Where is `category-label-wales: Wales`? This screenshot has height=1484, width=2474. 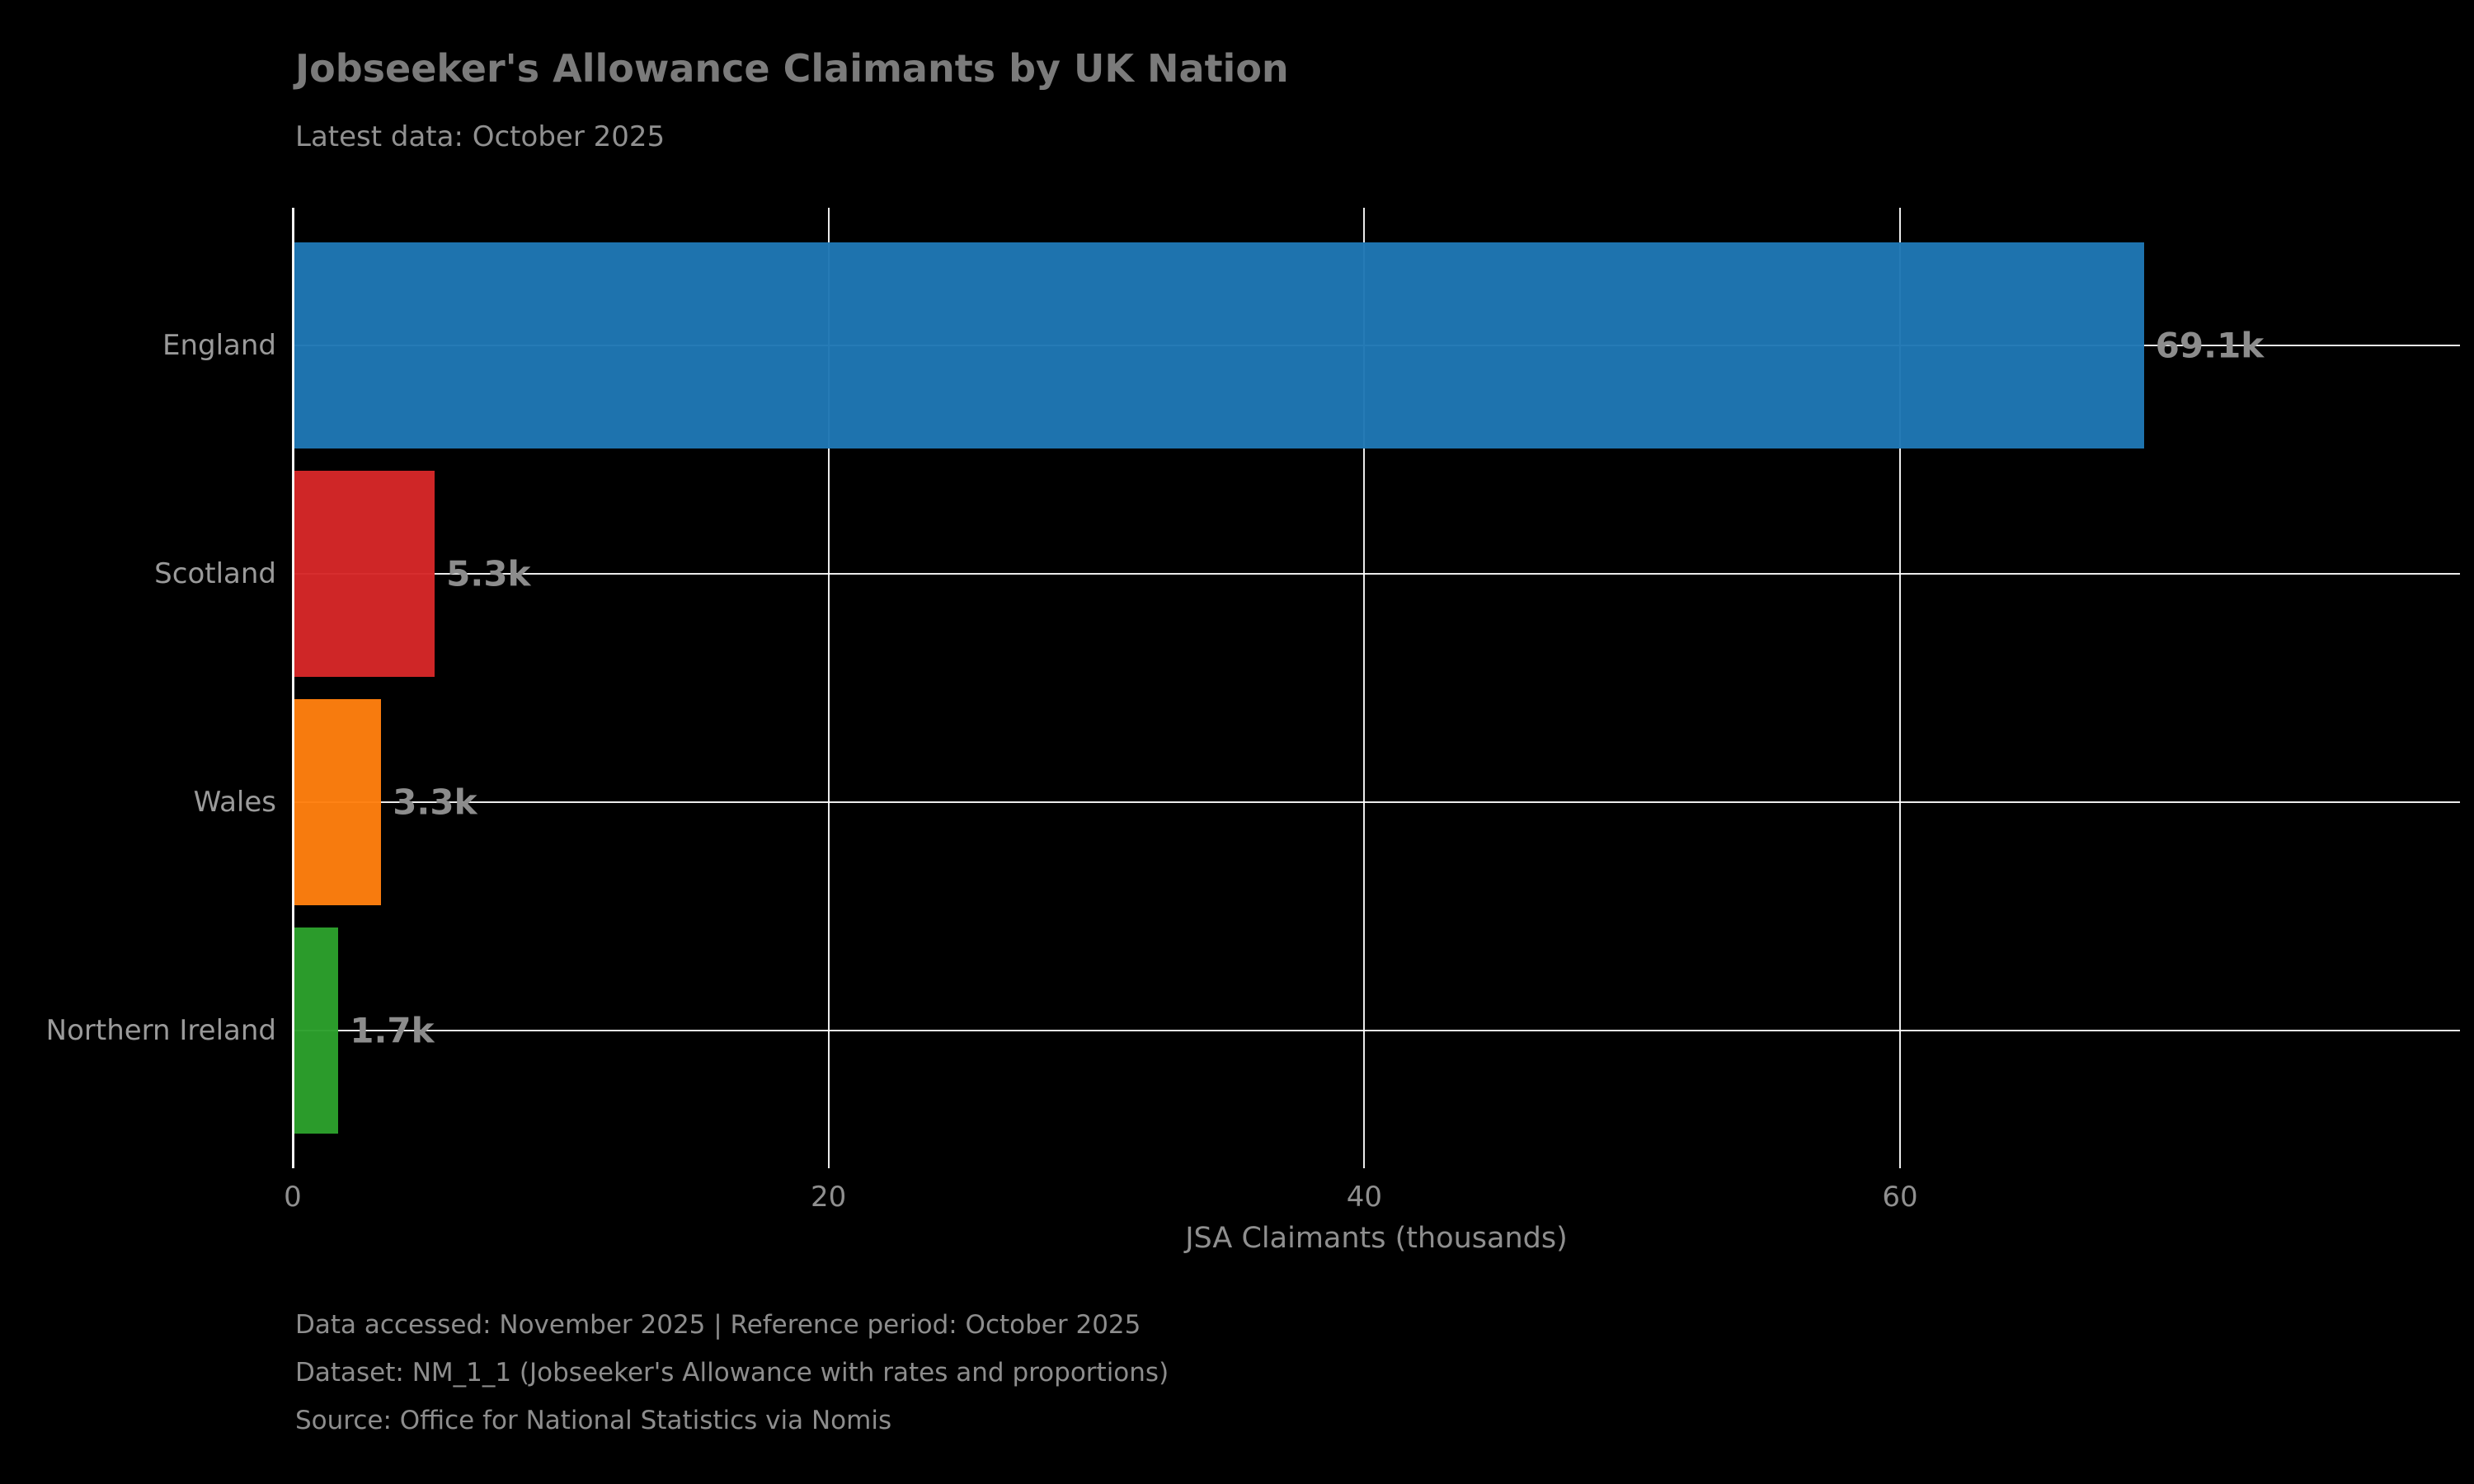 category-label-wales: Wales is located at coordinates (234, 802).